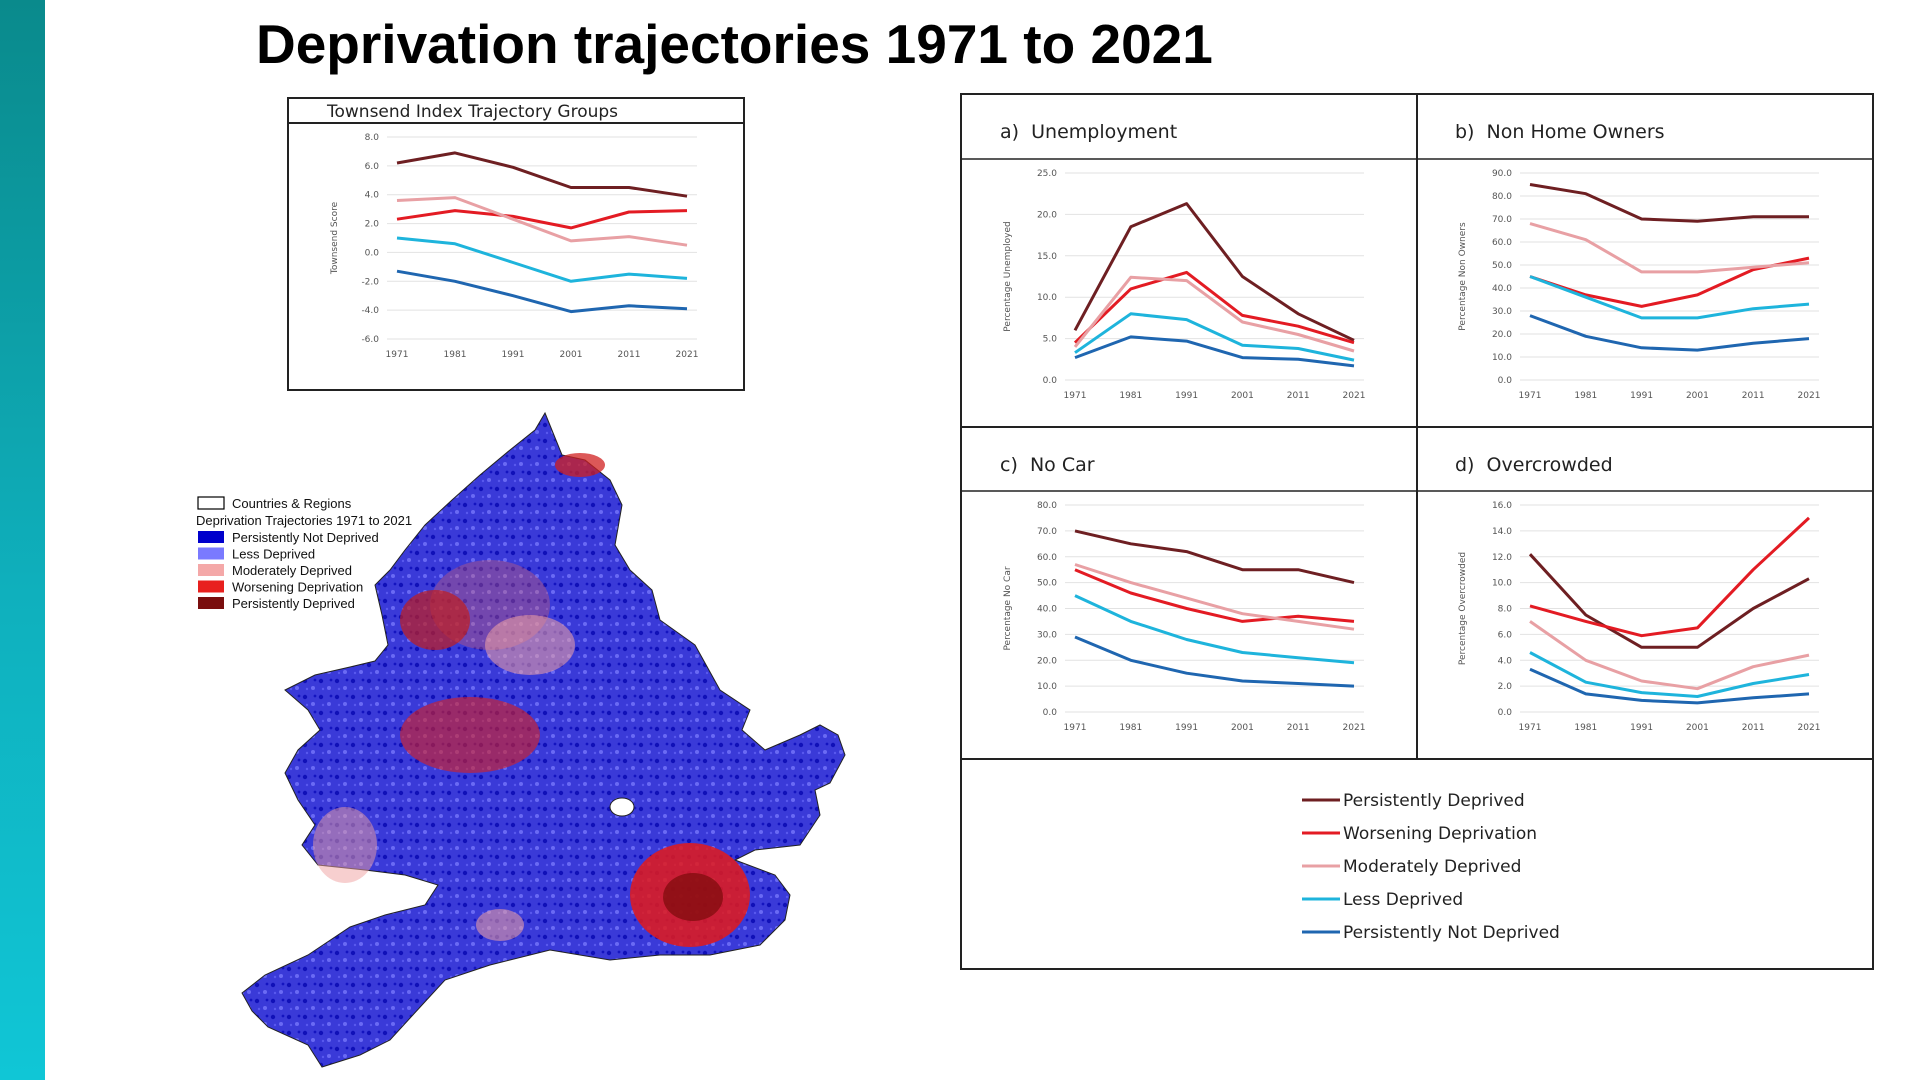  What do you see at coordinates (1440, 834) in the screenshot?
I see `legend-label-worsening-deprivation: Worsening Deprivation` at bounding box center [1440, 834].